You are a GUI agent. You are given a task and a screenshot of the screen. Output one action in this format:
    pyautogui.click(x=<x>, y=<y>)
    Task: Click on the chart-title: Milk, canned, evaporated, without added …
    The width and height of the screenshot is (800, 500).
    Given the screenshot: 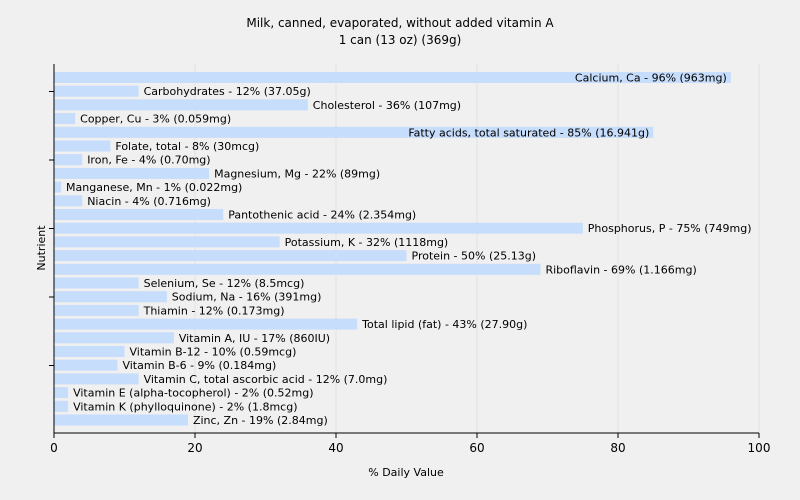 What is the action you would take?
    pyautogui.click(x=400, y=23)
    